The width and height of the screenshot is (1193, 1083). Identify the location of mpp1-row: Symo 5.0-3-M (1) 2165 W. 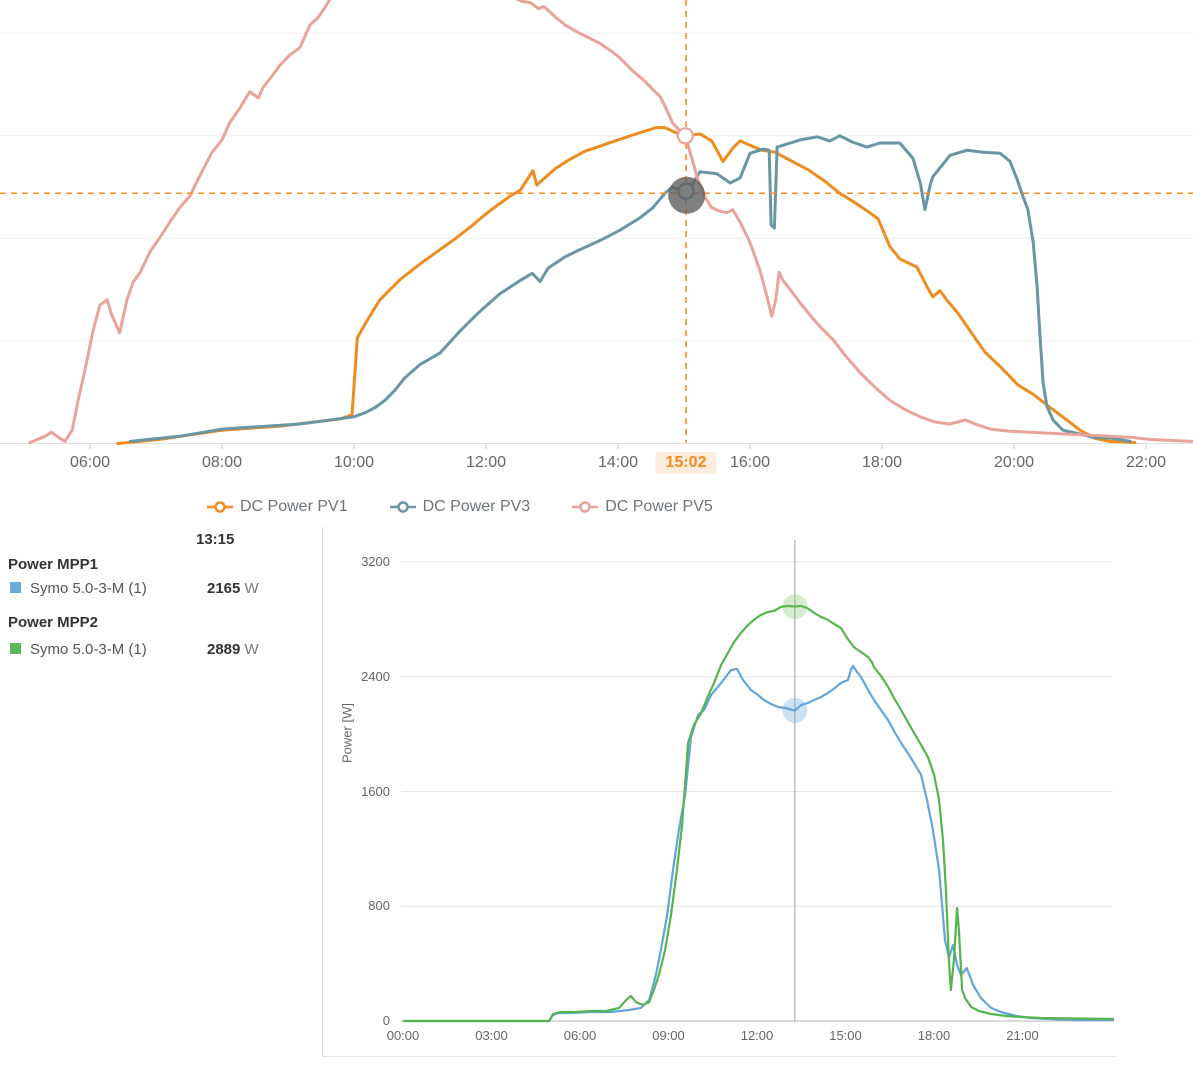
(166, 588).